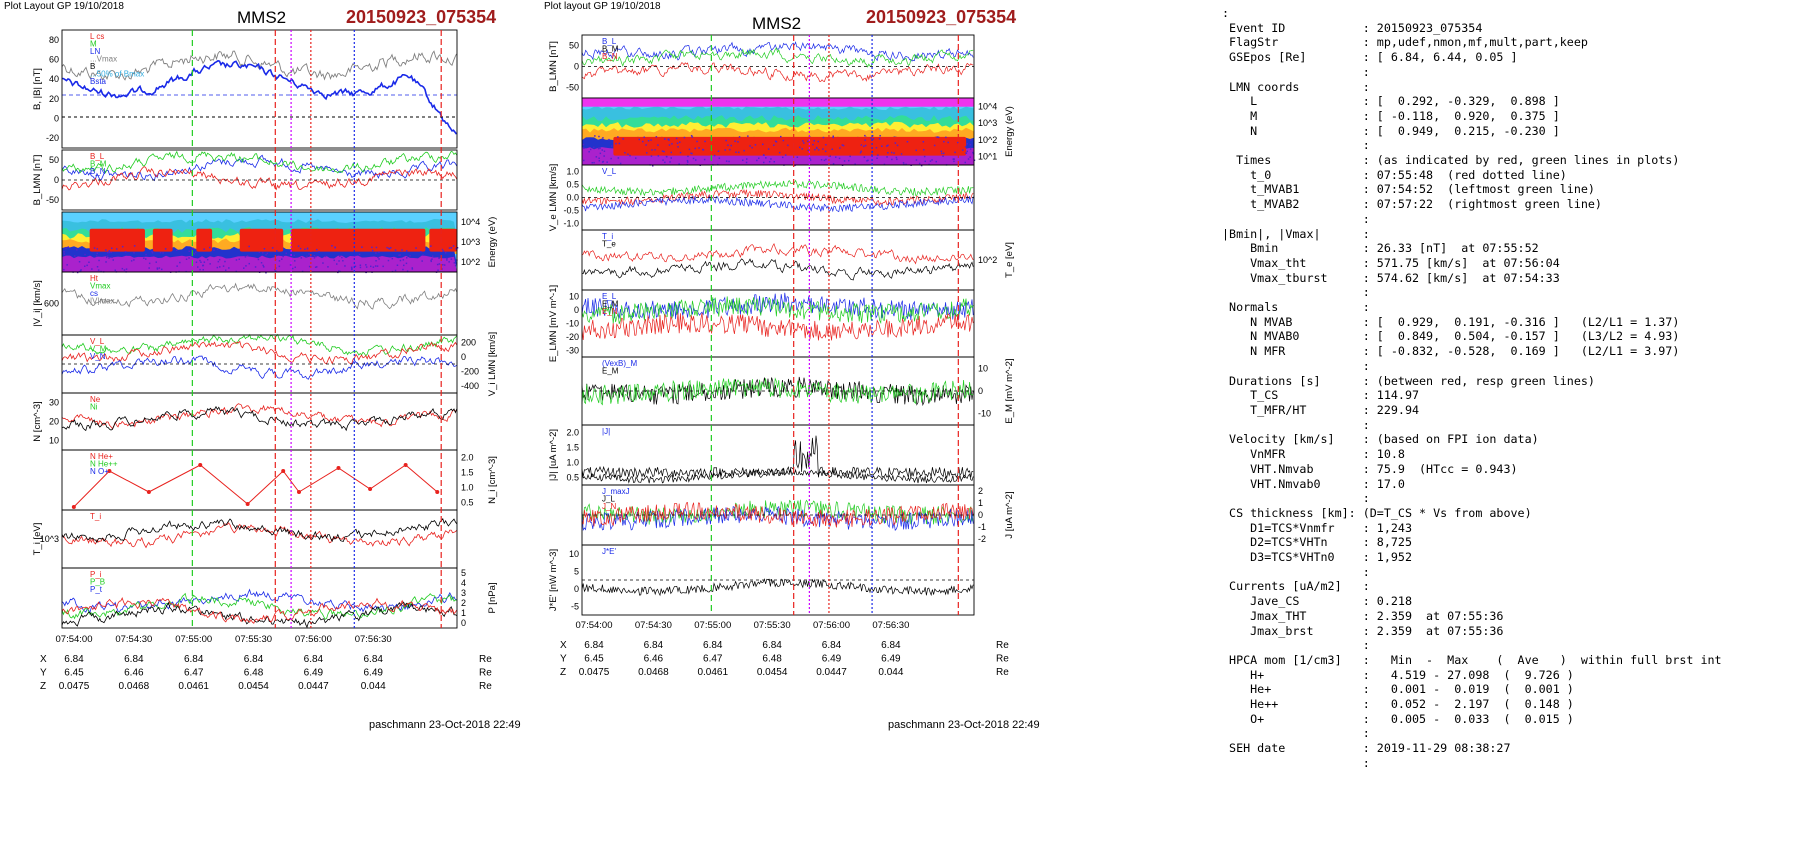 The height and width of the screenshot is (841, 1804). I want to click on left-panel-4-legend-entry: Ht, so click(94, 278).